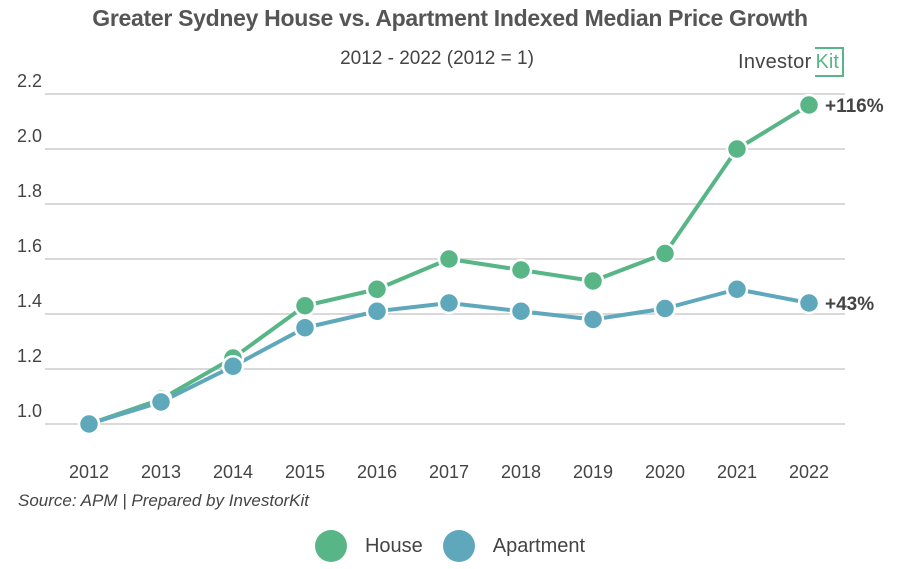  I want to click on y-axis-ticks: 1.0 1.2 1.4 1.6 1.8 2.0 2.2, so click(29, 246).